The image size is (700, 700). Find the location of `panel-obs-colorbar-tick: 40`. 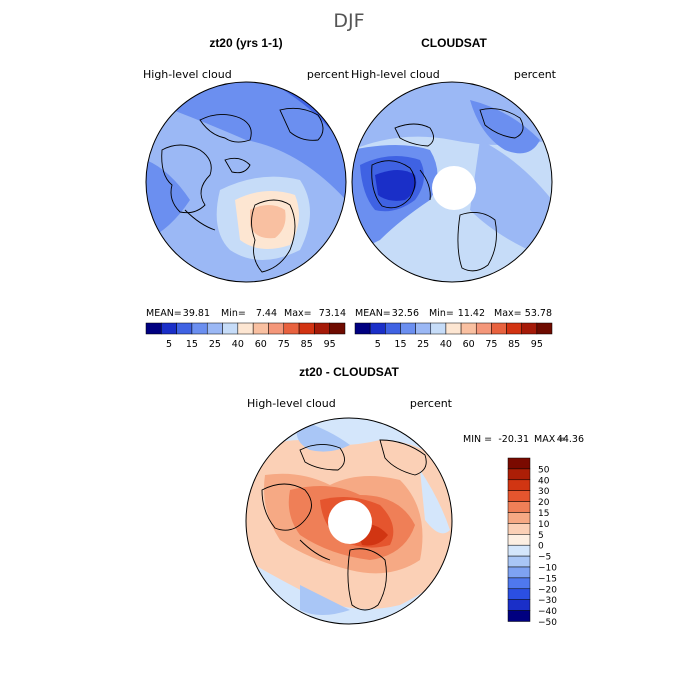

panel-obs-colorbar-tick: 40 is located at coordinates (446, 344).